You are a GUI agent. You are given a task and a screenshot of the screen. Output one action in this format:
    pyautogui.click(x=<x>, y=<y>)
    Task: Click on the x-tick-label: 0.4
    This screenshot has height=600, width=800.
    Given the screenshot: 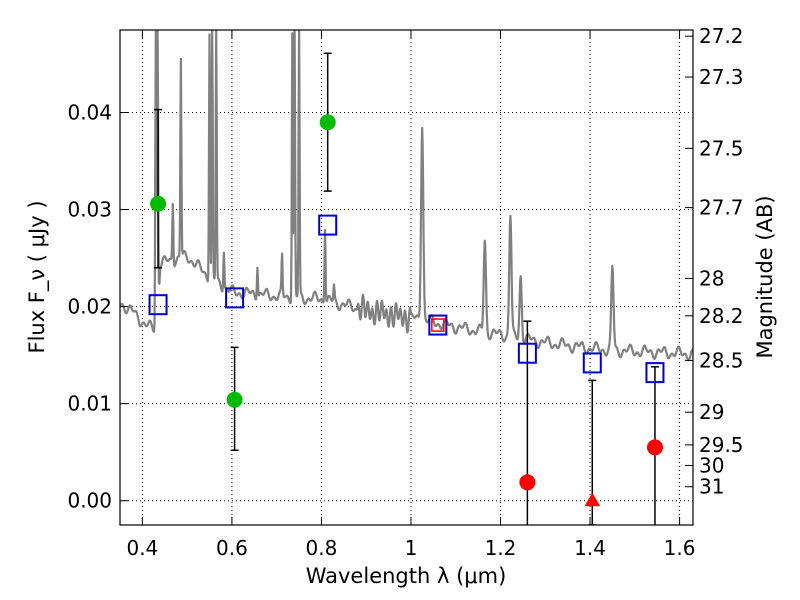 What is the action you would take?
    pyautogui.click(x=142, y=548)
    